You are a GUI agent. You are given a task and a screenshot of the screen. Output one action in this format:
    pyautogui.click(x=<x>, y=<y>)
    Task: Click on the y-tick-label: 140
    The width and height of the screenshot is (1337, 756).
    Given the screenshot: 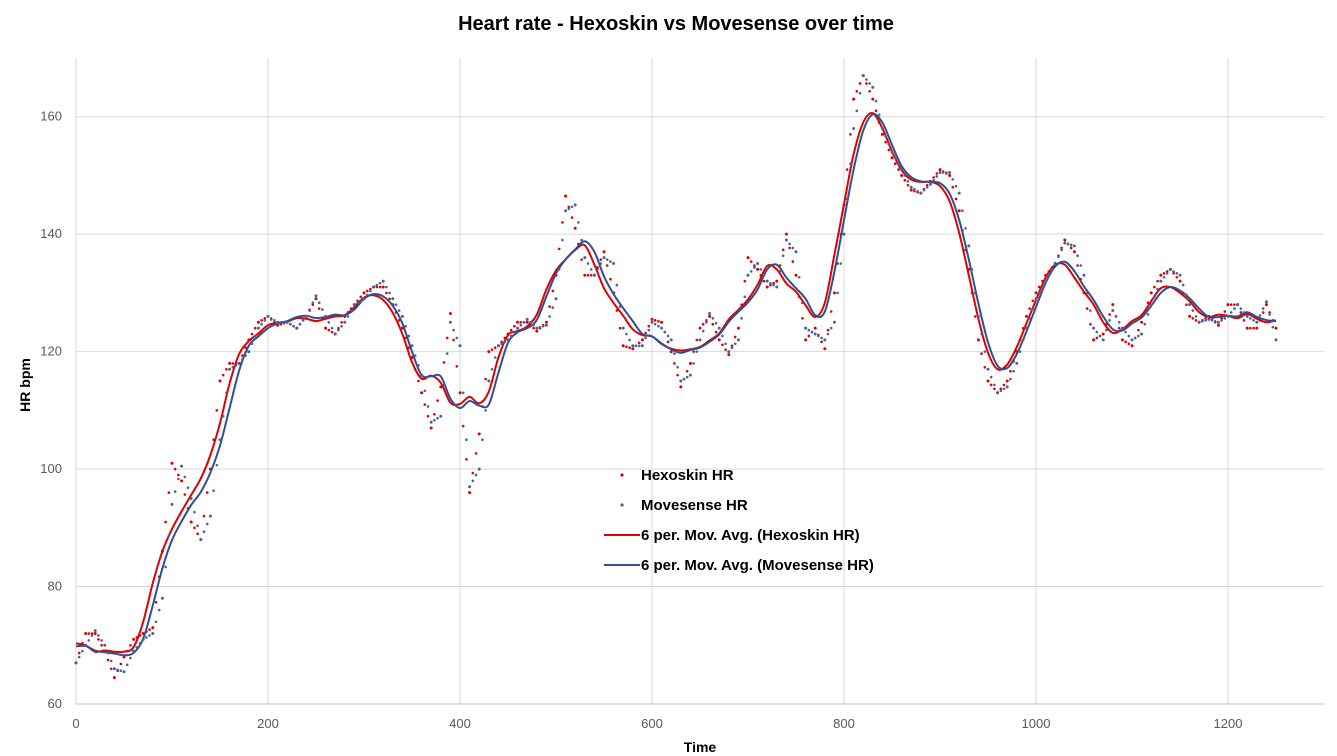 What is the action you would take?
    pyautogui.click(x=51, y=233)
    